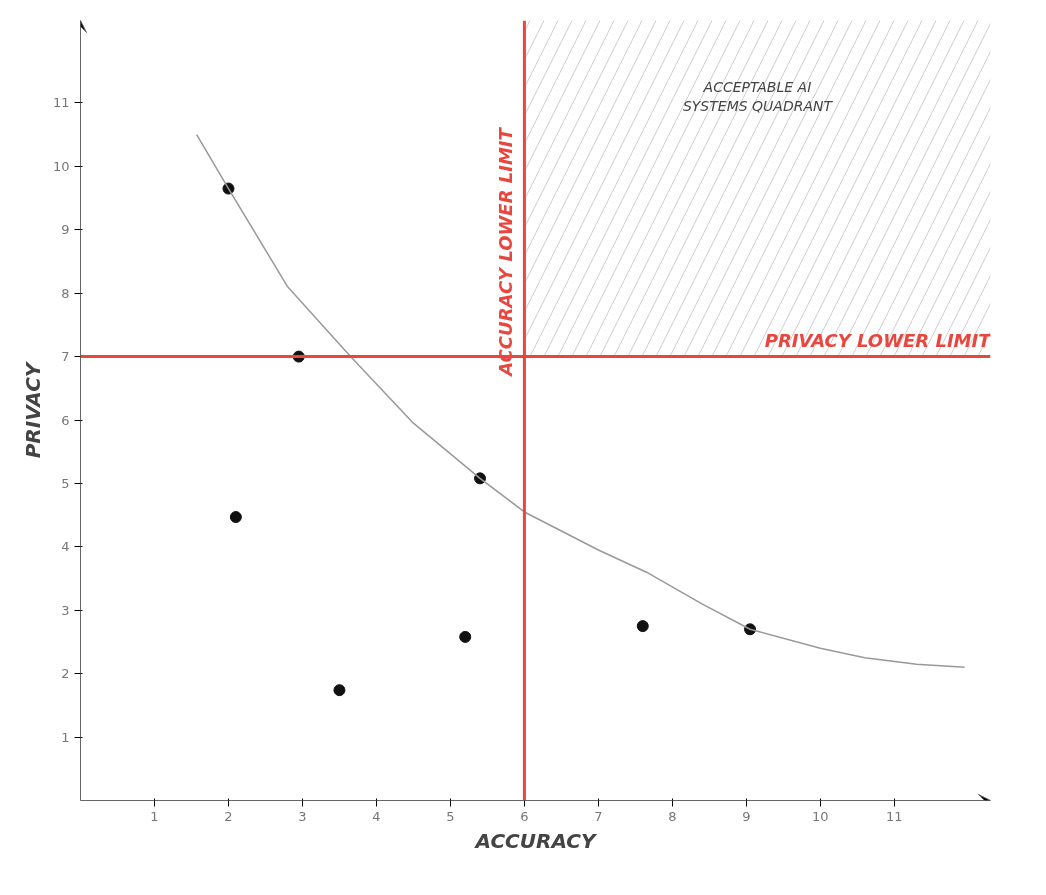  What do you see at coordinates (32, 409) in the screenshot?
I see `y-axis-title: PRIVACY` at bounding box center [32, 409].